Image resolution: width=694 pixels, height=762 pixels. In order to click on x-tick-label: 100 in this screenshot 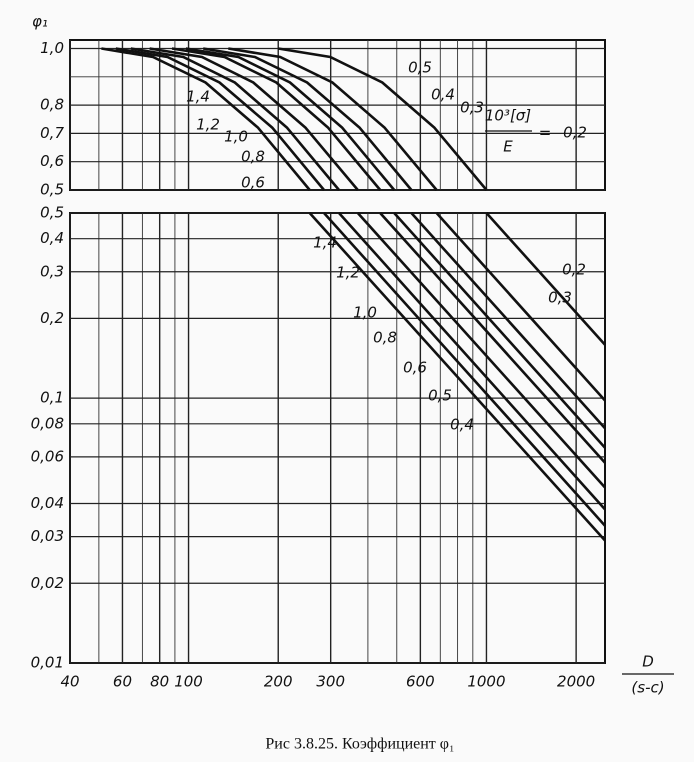, I will do `click(188, 682)`.